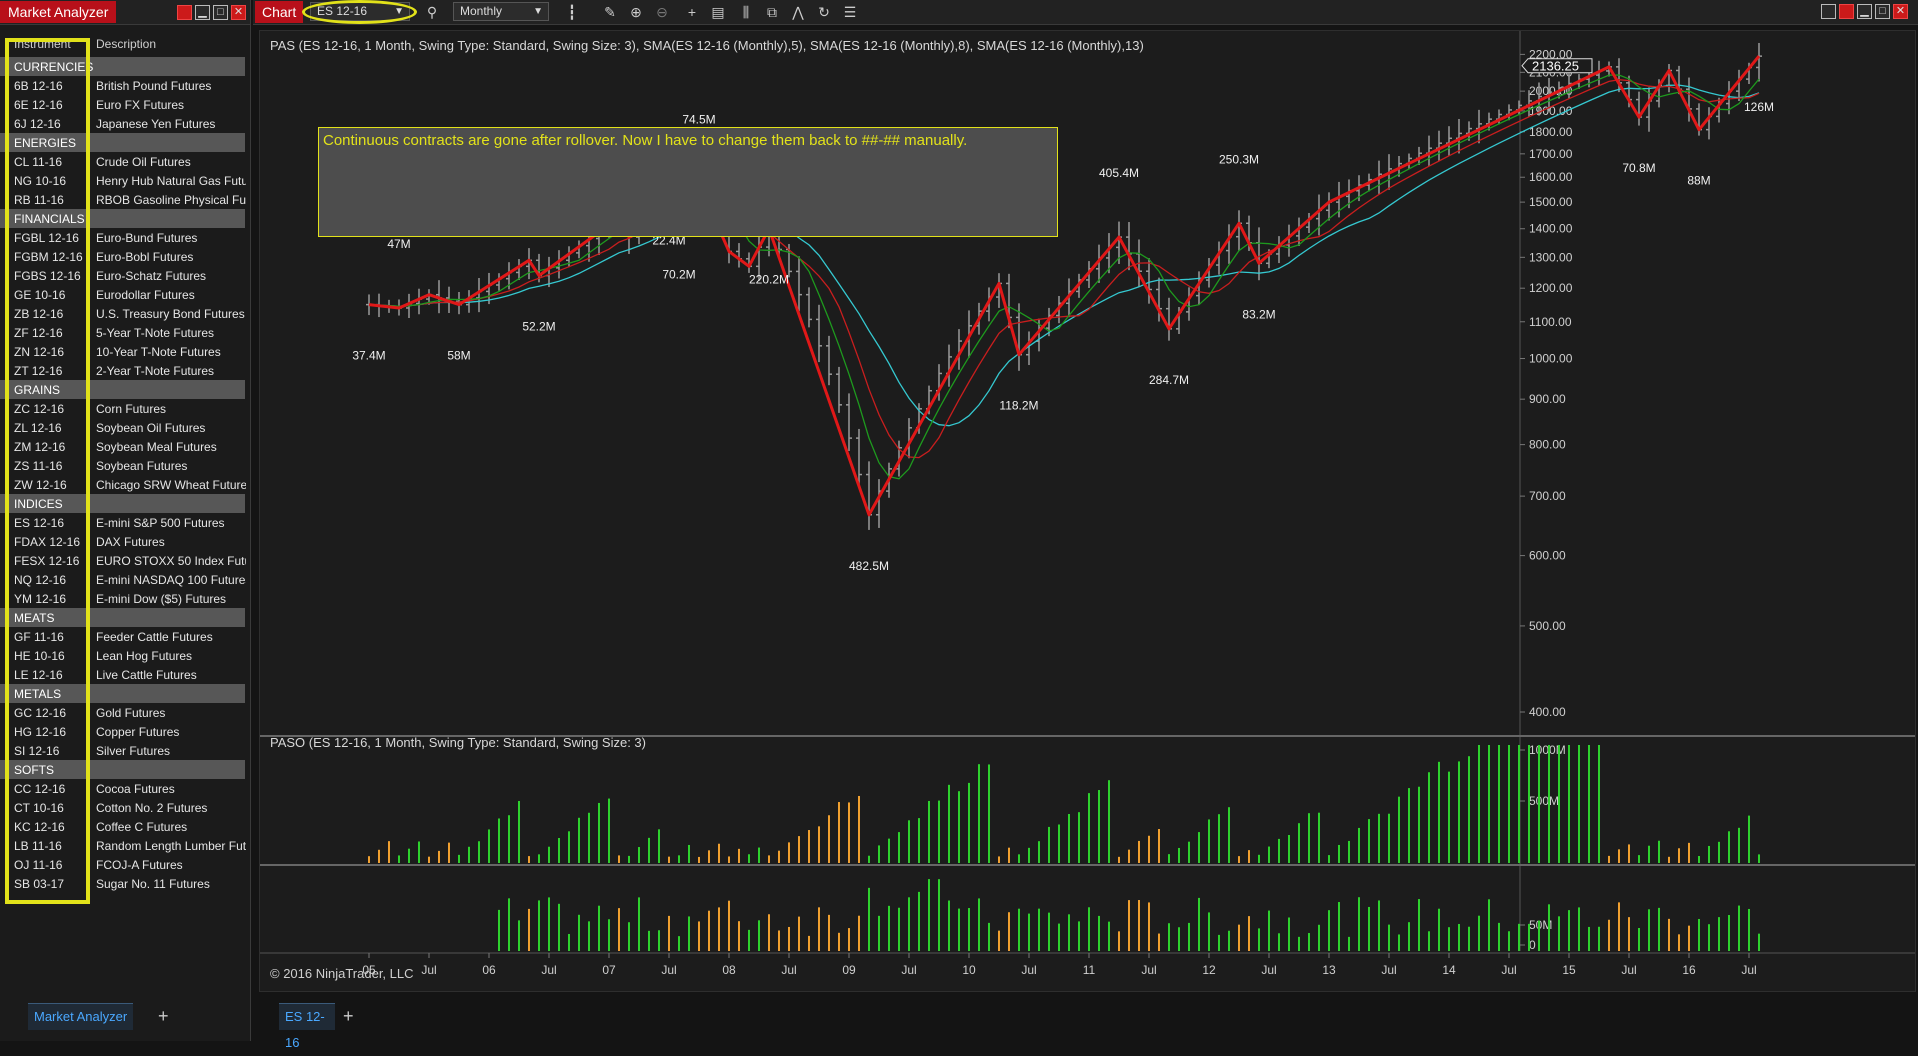 This screenshot has width=1918, height=1056. What do you see at coordinates (122, 85) in the screenshot?
I see `instrument-row: 6B 12-16 British Pound Futures` at bounding box center [122, 85].